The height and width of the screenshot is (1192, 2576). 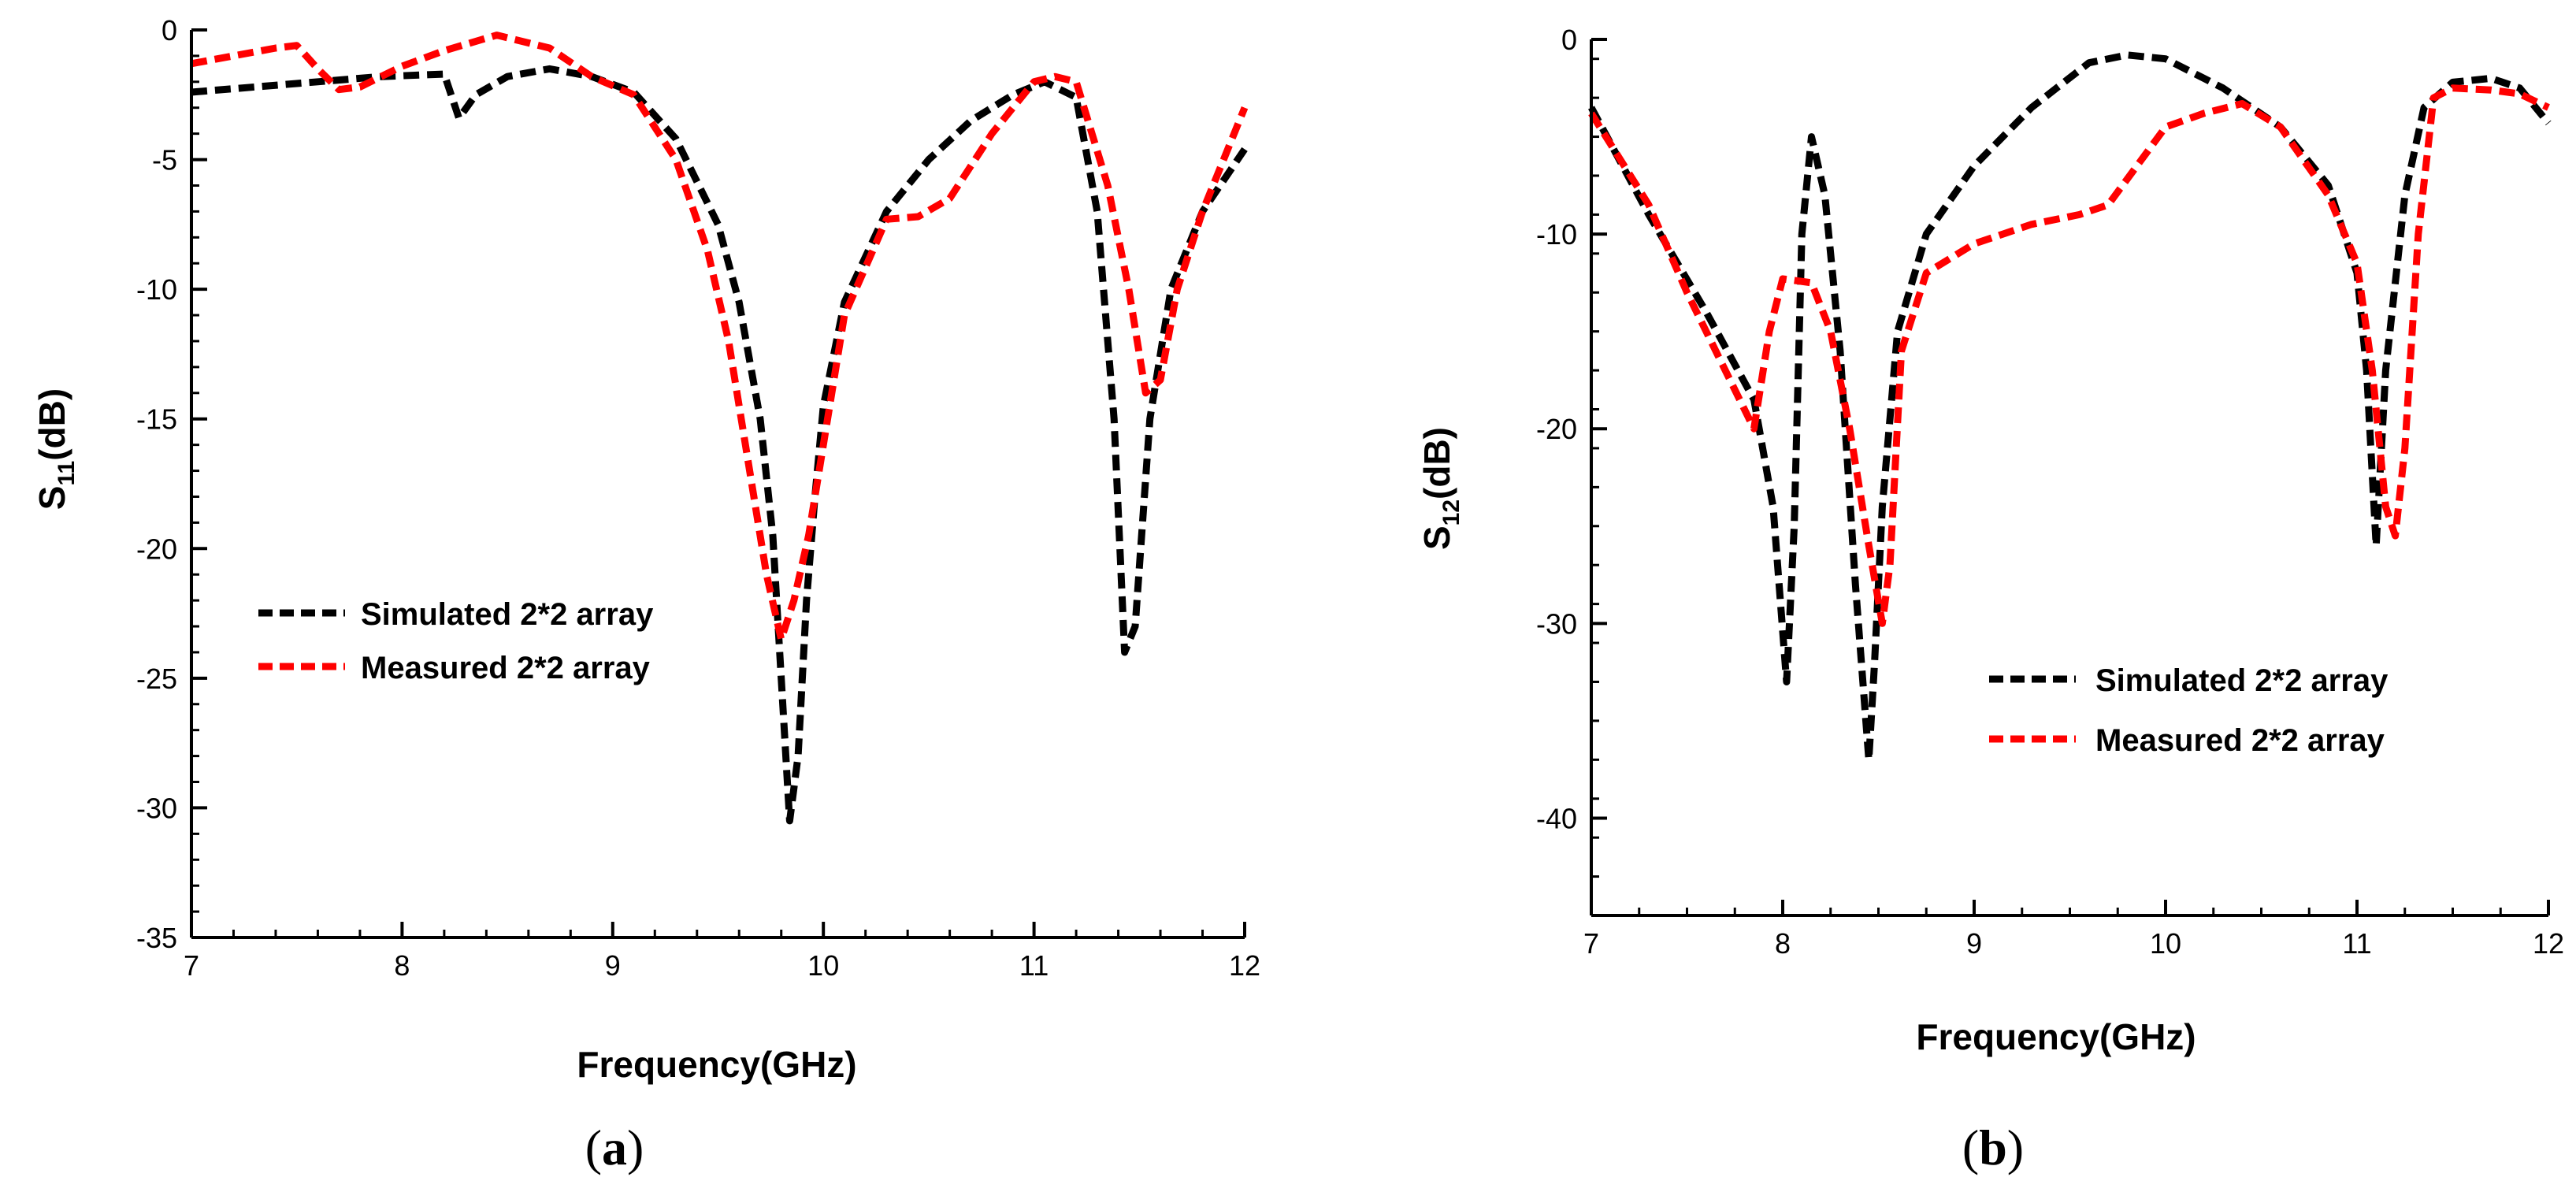 What do you see at coordinates (614, 1147) in the screenshot?
I see `chart-a-panel-label: (a)` at bounding box center [614, 1147].